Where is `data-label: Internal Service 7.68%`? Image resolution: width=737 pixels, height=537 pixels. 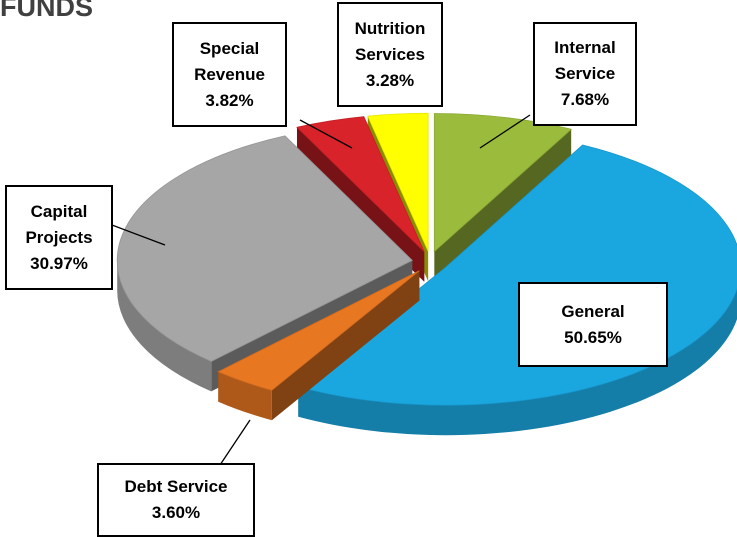 data-label: Internal Service 7.68% is located at coordinates (585, 74).